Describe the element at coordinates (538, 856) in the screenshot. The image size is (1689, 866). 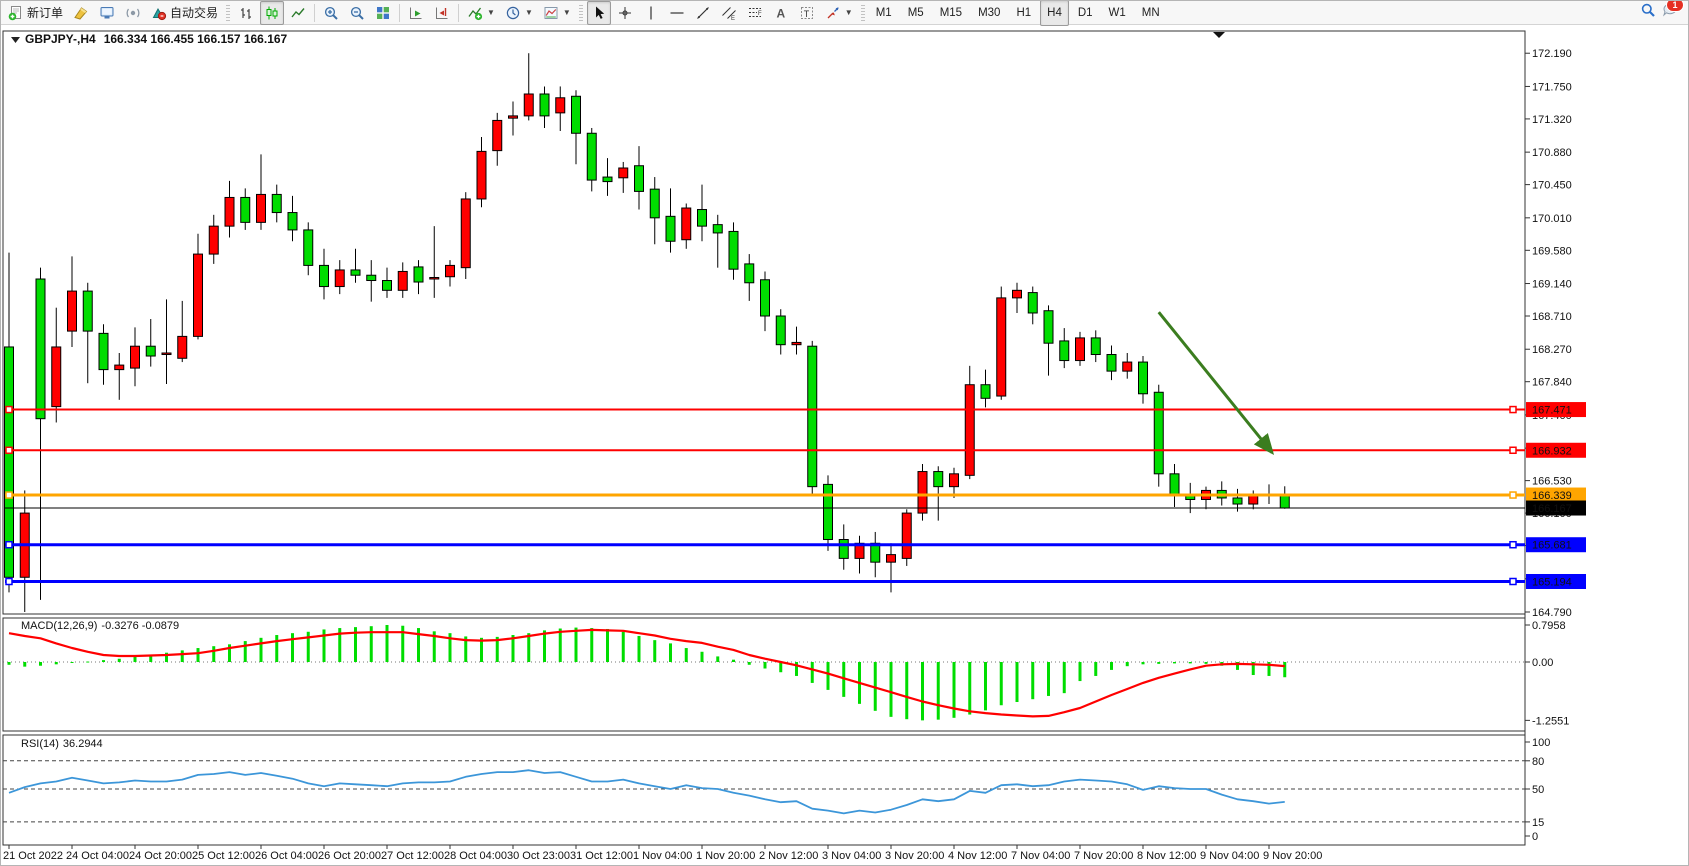
I see `time-axis-label: 30 Oct 23:00` at that location.